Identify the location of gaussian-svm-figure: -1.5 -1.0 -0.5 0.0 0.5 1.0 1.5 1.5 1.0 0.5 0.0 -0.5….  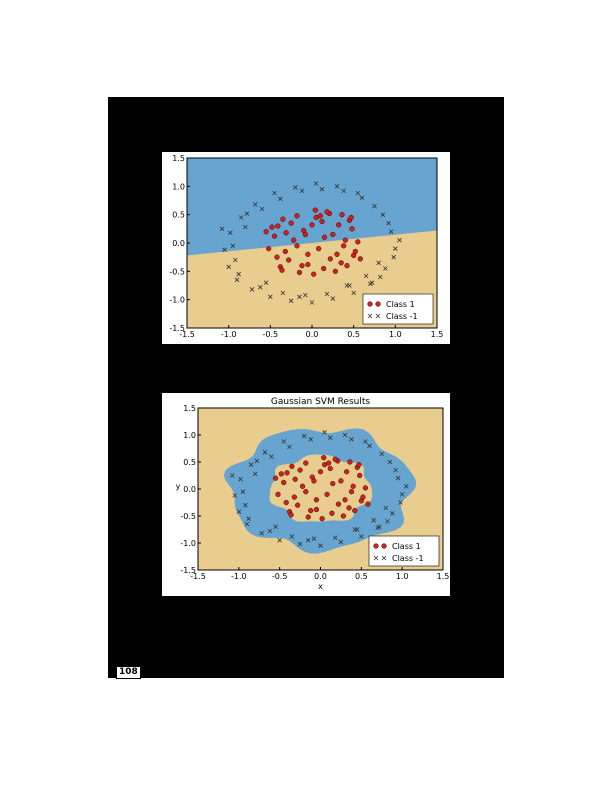
(306, 494).